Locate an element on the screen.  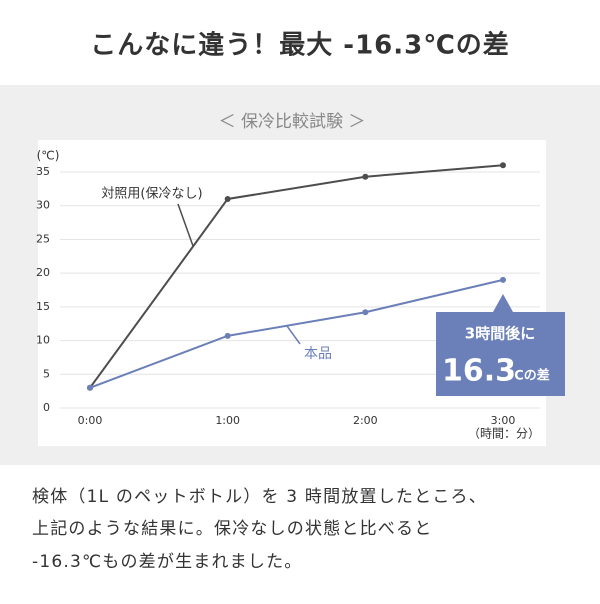
x-tick-label: 1:00 is located at coordinates (227, 420).